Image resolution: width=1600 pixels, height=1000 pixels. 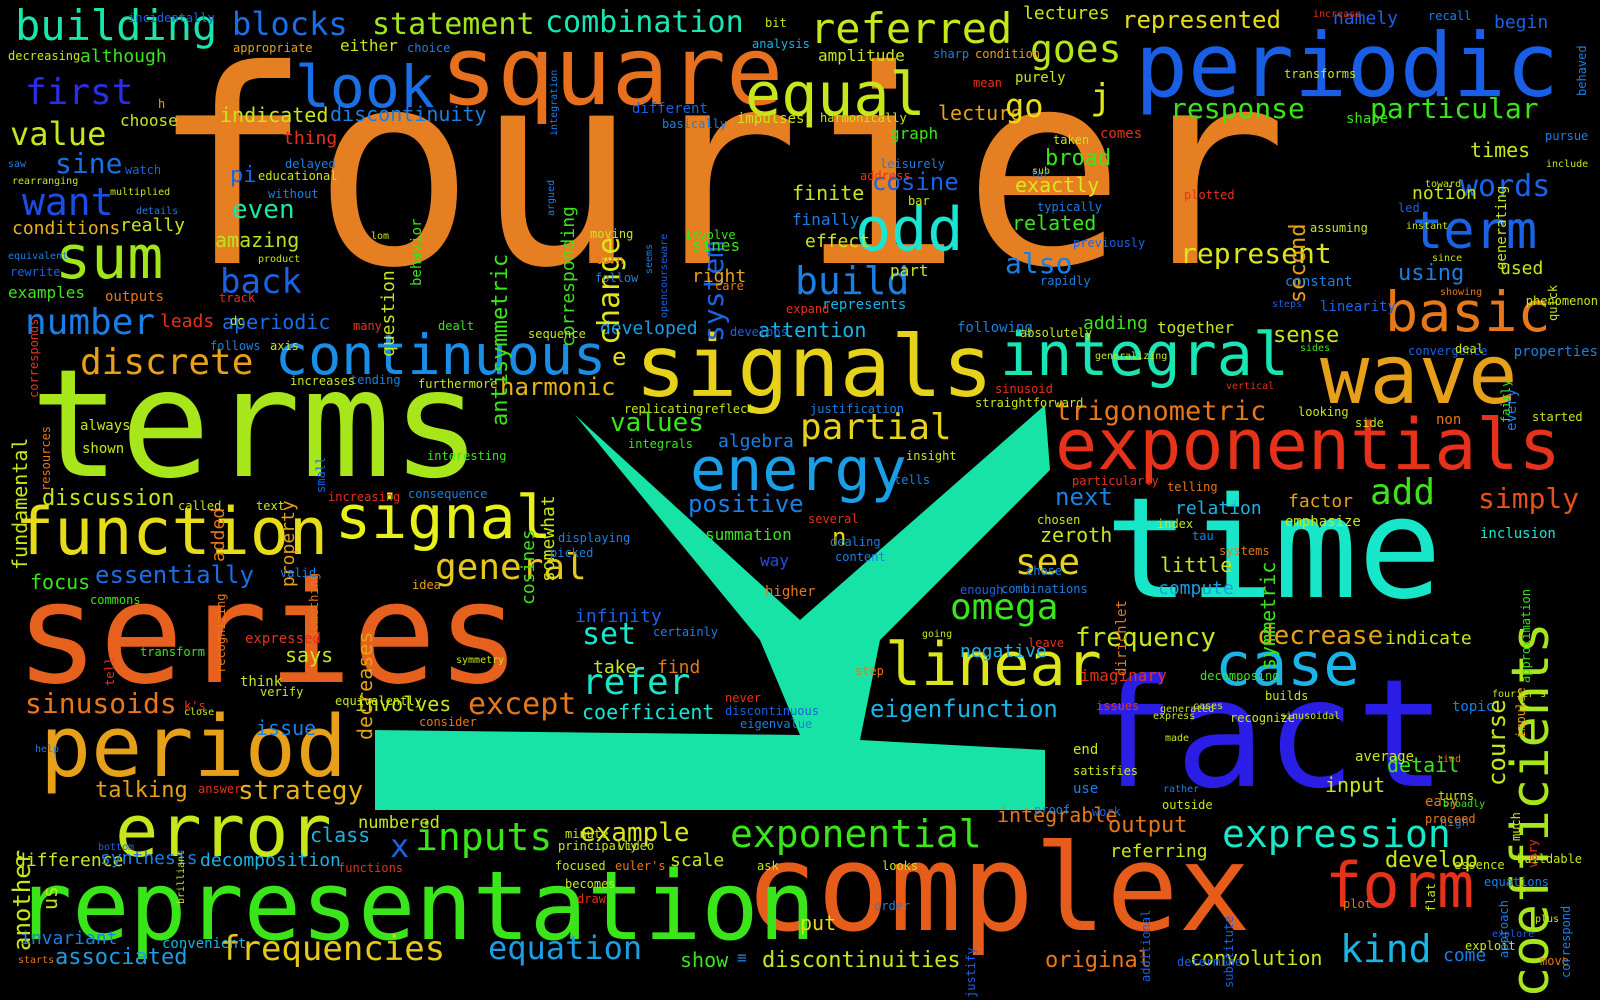 What do you see at coordinates (90, 322) in the screenshot?
I see `cloud-word-number: number` at bounding box center [90, 322].